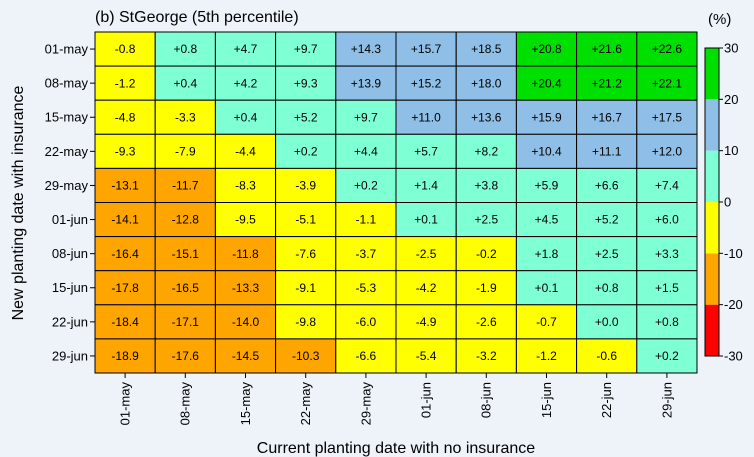 The width and height of the screenshot is (754, 457). I want to click on cell-label: -3.7, so click(366, 254).